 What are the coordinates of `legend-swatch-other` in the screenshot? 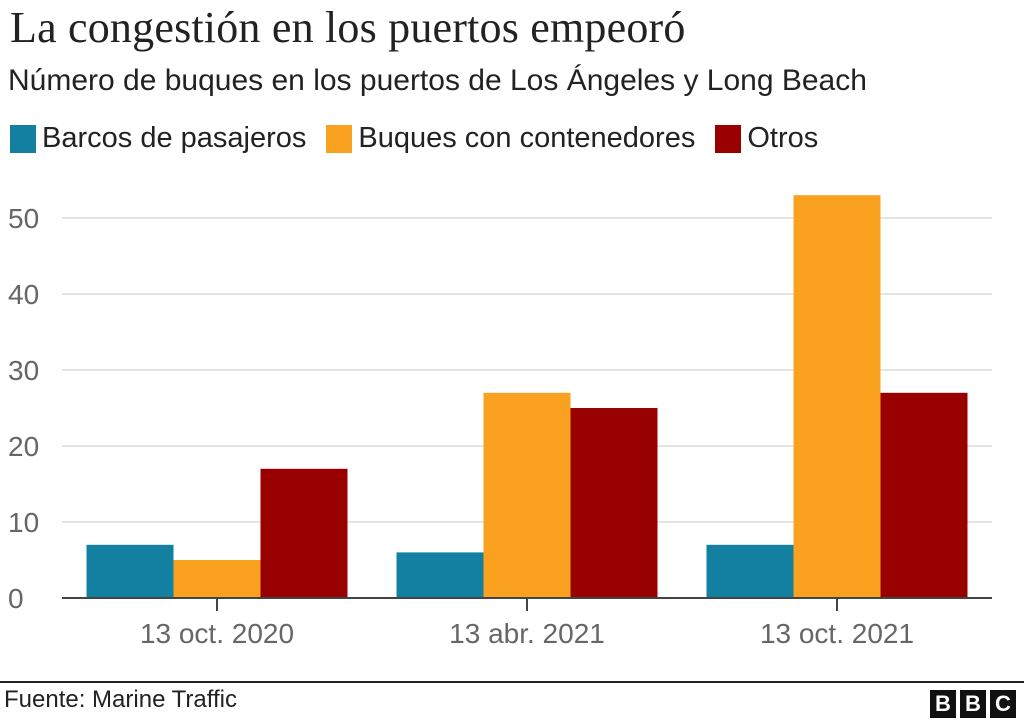 It's located at (728, 138).